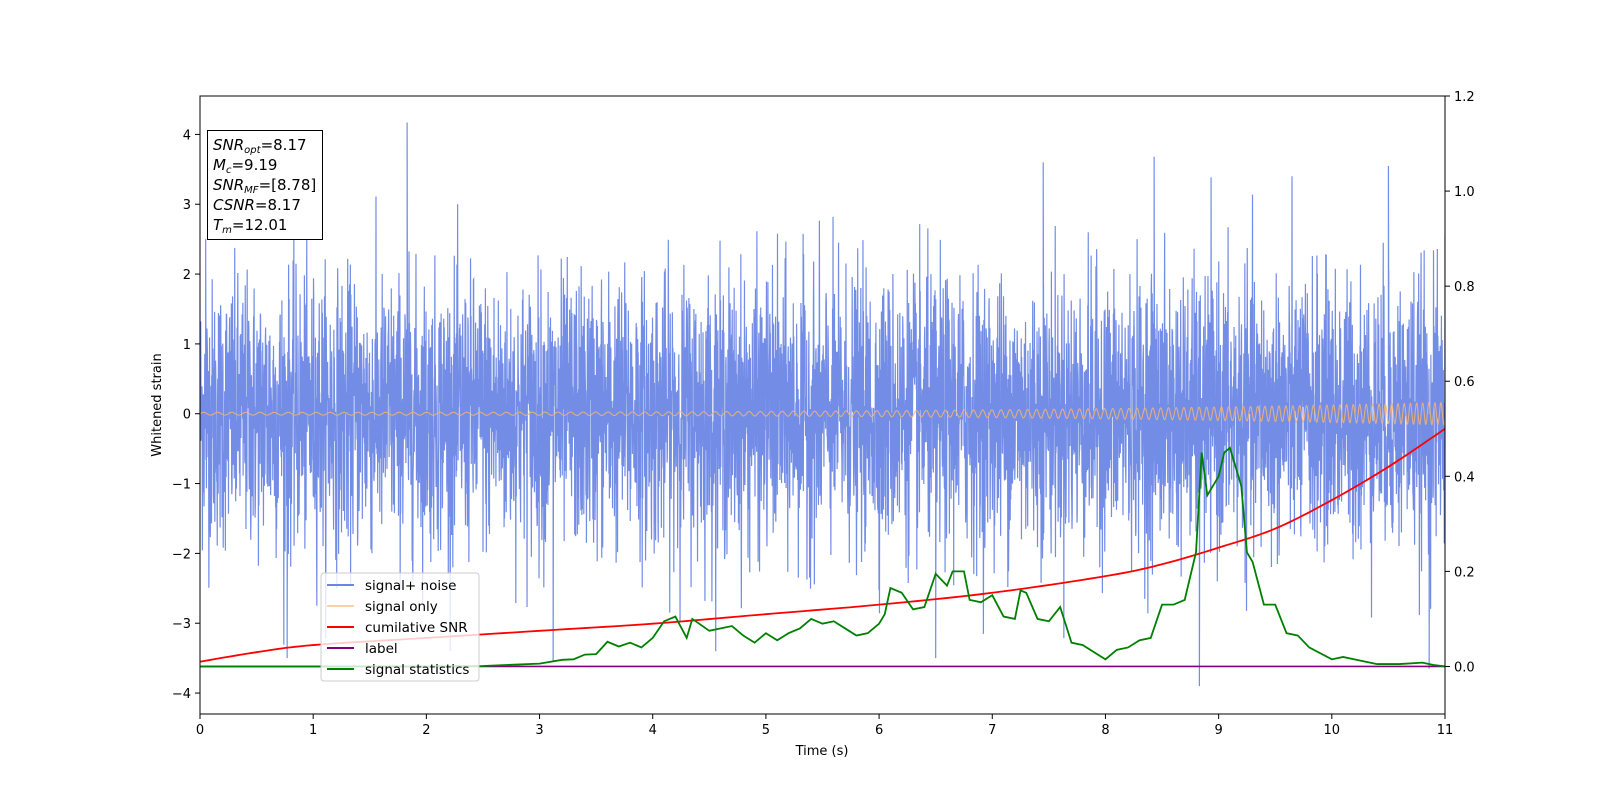  Describe the element at coordinates (181, 694) in the screenshot. I see `y-tick-label: −4` at that location.